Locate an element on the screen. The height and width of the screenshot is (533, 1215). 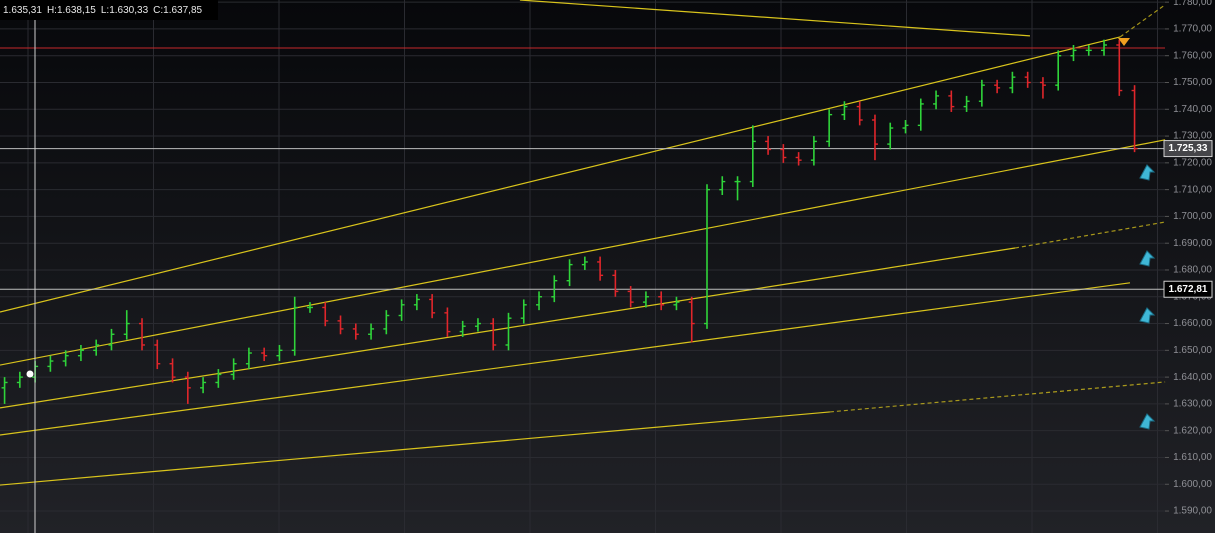
y-tick-label: 1.680,00 is located at coordinates (1192, 270).